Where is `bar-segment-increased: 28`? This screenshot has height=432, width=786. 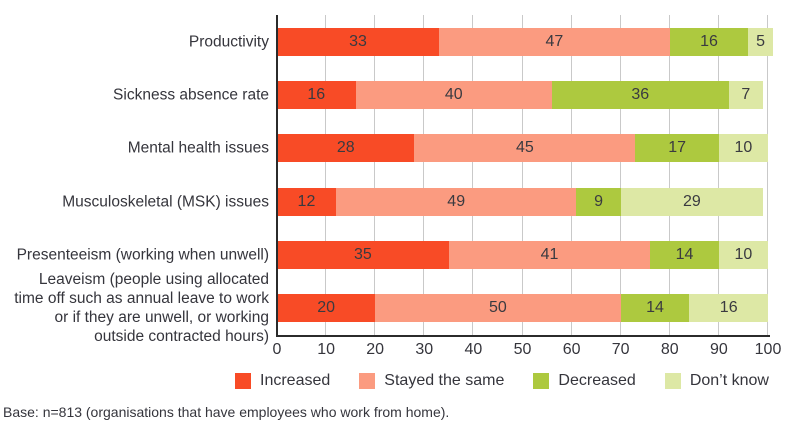 bar-segment-increased: 28 is located at coordinates (346, 148).